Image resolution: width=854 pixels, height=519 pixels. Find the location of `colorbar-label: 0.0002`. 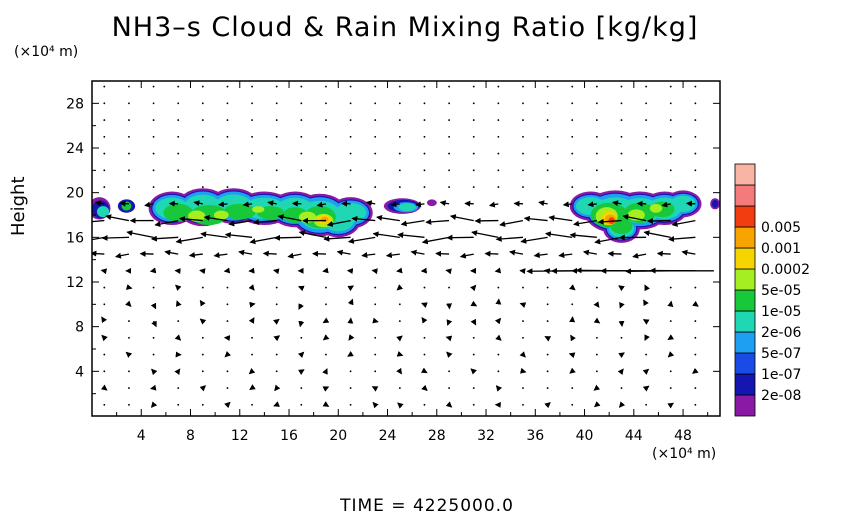

colorbar-label: 0.0002 is located at coordinates (785, 270).